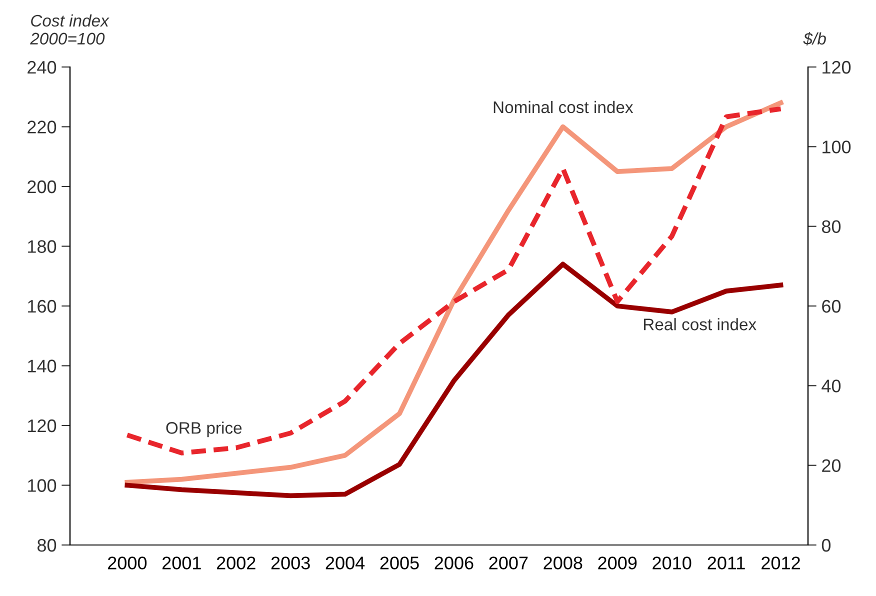 This screenshot has width=876, height=596. I want to click on x-tick-label: 2012, so click(781, 563).